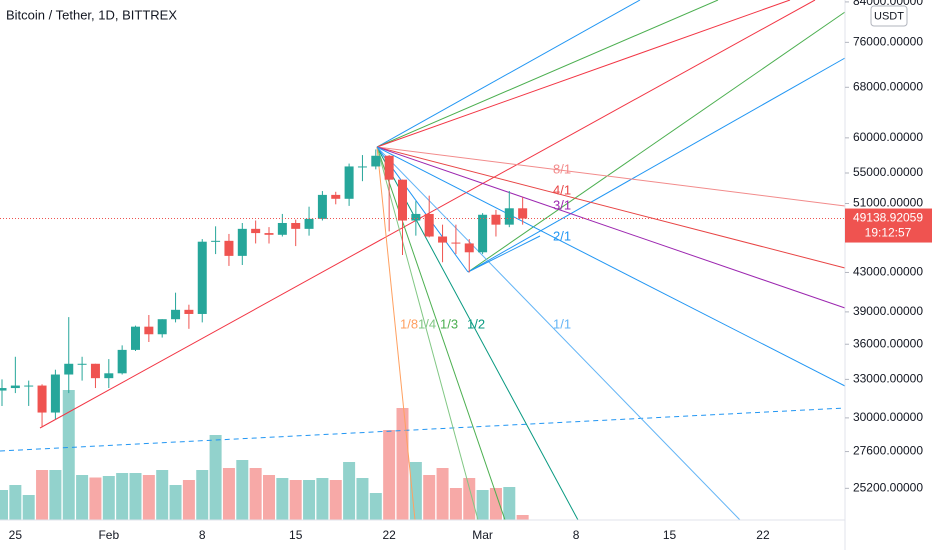  I want to click on x-tick-label: Feb, so click(108, 535).